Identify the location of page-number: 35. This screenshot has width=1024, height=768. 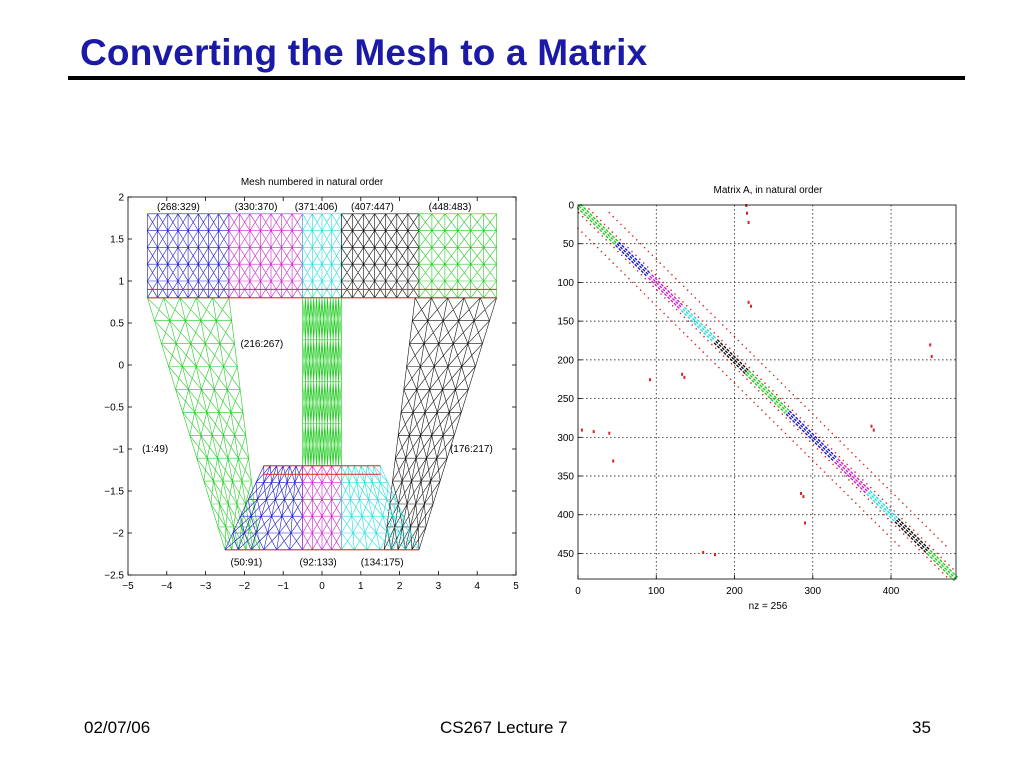
(921, 727).